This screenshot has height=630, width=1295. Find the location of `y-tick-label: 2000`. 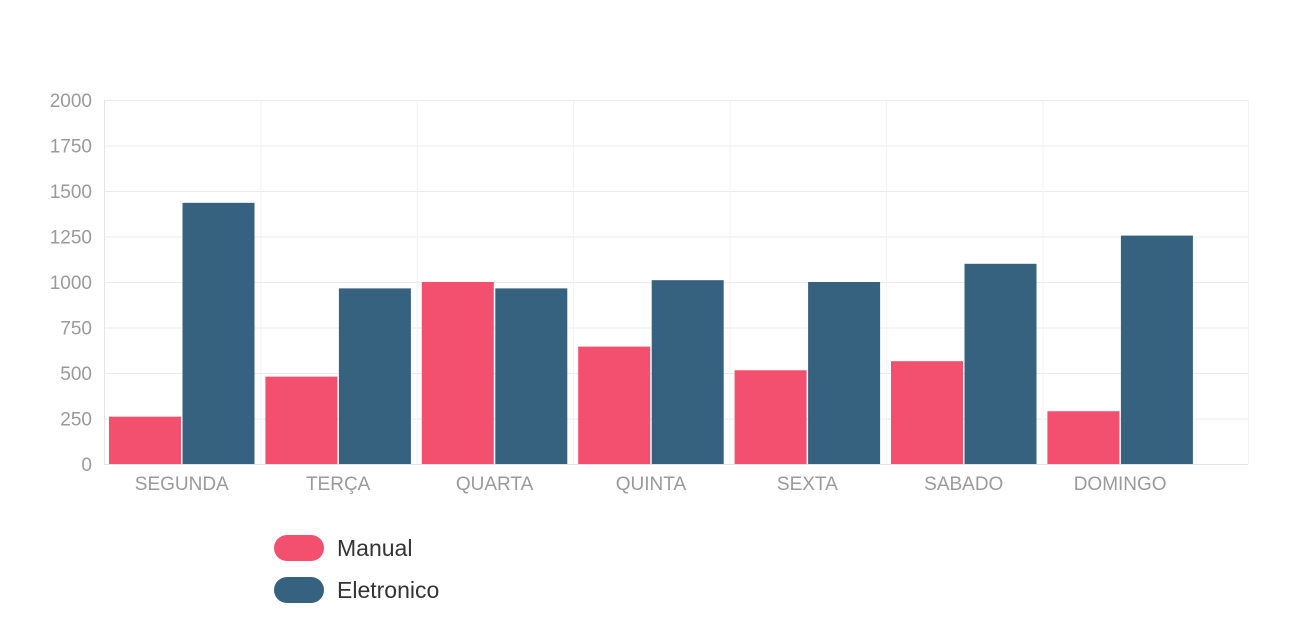

y-tick-label: 2000 is located at coordinates (71, 101).